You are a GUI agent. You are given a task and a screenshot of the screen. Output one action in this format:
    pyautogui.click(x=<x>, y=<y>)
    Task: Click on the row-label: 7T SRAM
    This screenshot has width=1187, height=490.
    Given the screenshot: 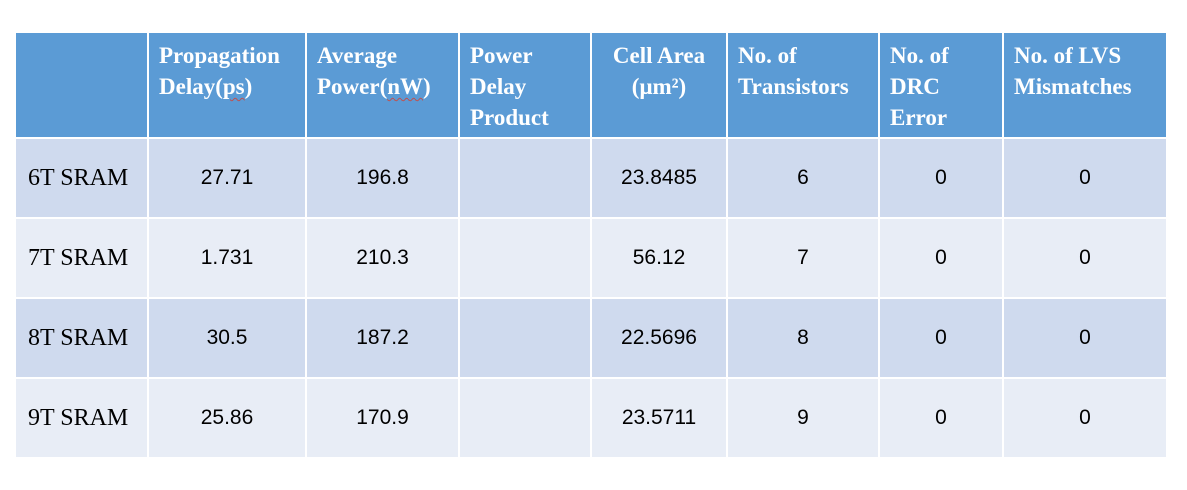 What is the action you would take?
    pyautogui.click(x=81, y=258)
    